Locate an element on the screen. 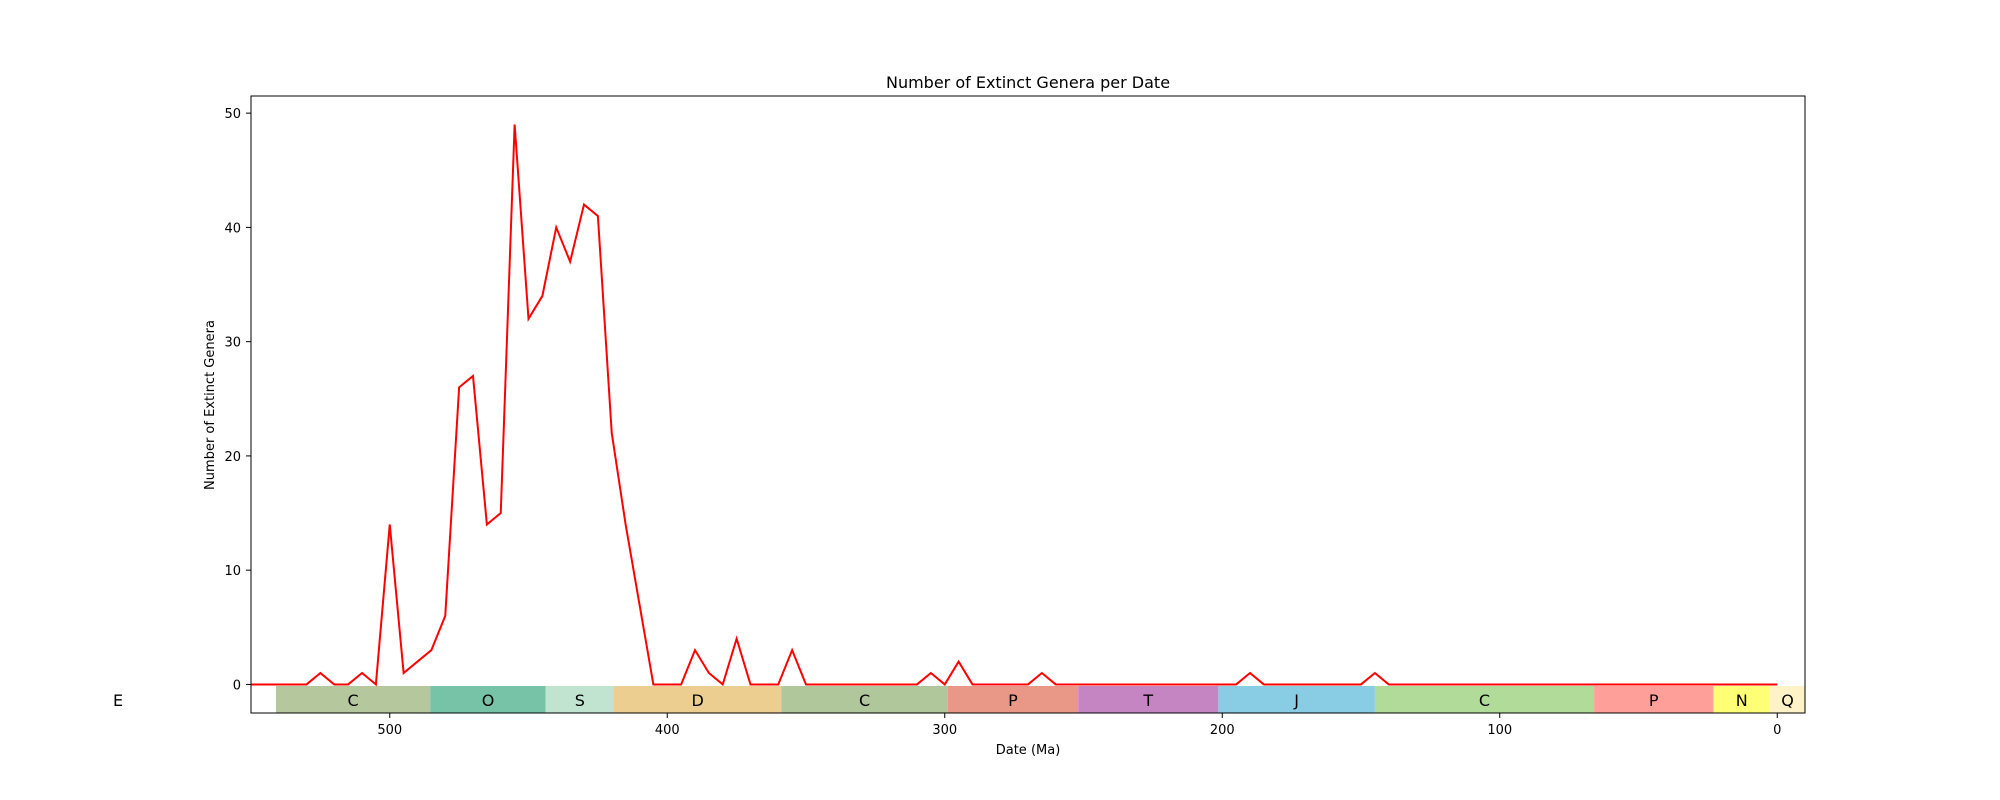 This screenshot has width=2000, height=800. period-label: O is located at coordinates (488, 700).